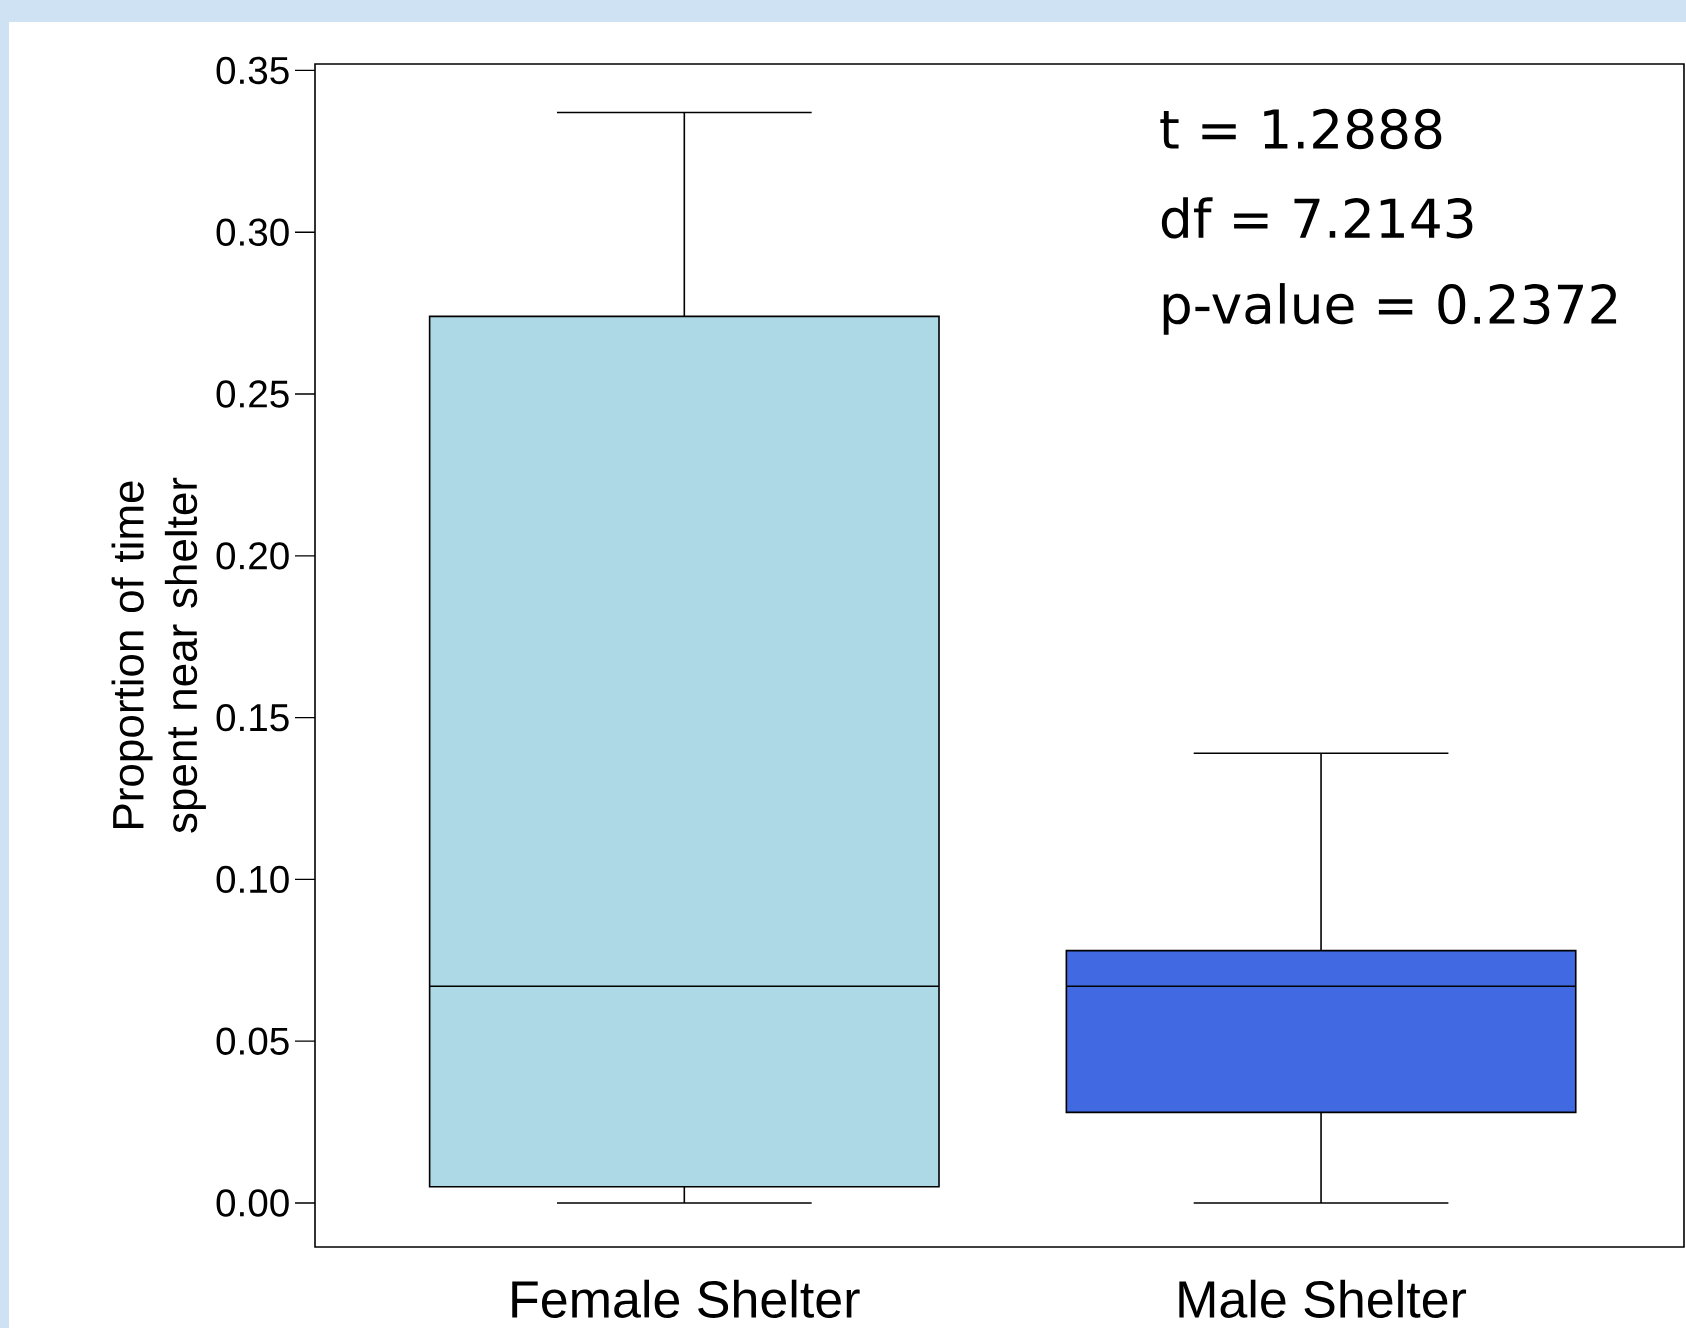 The image size is (1686, 1328). I want to click on y-tick-label: 0.30, so click(252, 232).